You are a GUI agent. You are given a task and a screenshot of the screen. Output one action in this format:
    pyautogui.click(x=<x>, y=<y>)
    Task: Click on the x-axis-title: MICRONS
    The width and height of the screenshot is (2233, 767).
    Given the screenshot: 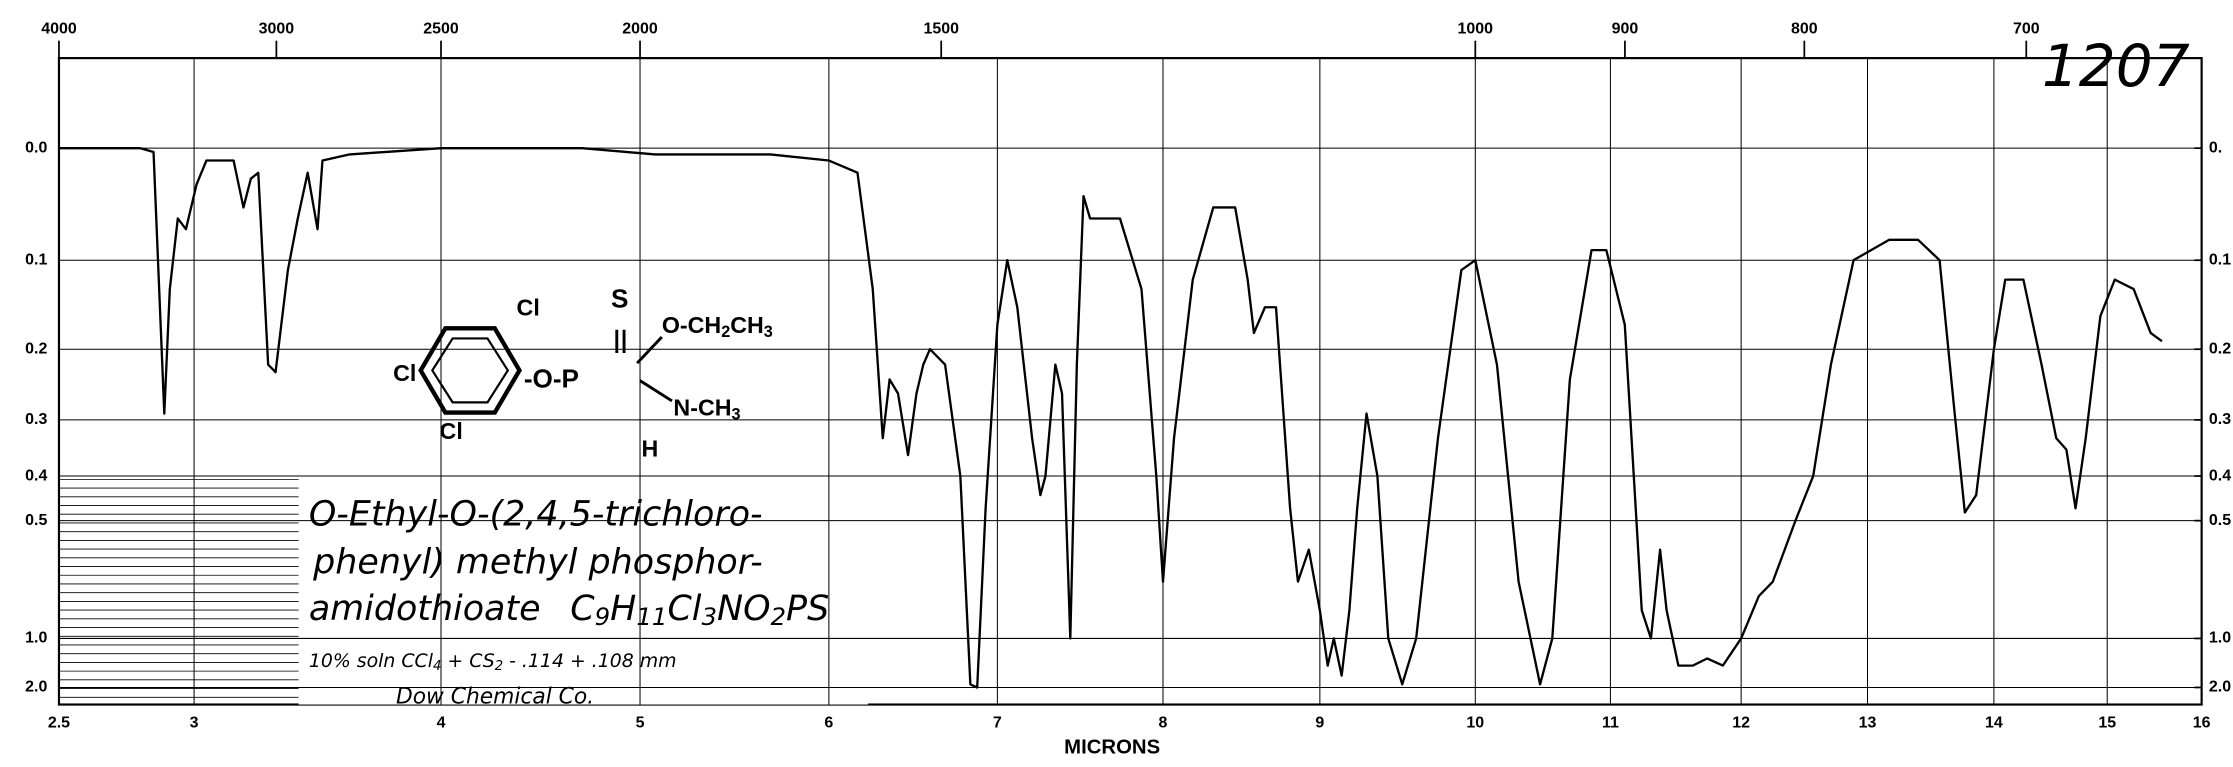 What is the action you would take?
    pyautogui.click(x=1112, y=747)
    